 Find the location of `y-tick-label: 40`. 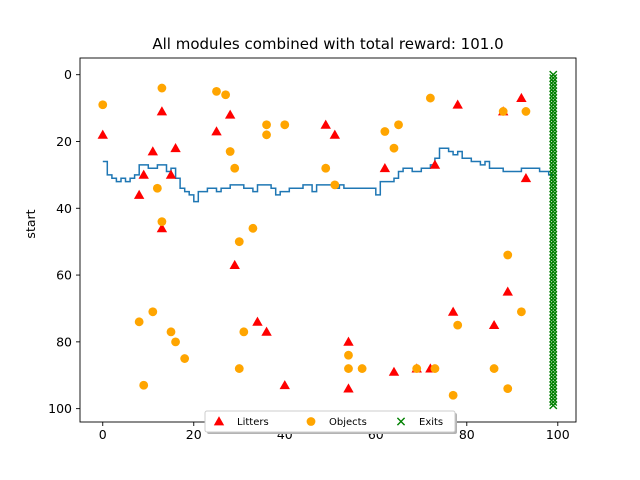

y-tick-label: 40 is located at coordinates (64, 208).